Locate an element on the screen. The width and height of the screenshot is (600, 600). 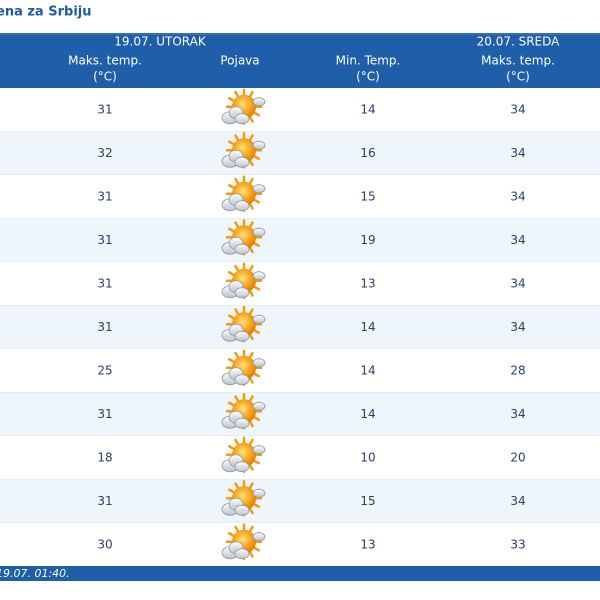
temperature: 32 is located at coordinates (104, 153).